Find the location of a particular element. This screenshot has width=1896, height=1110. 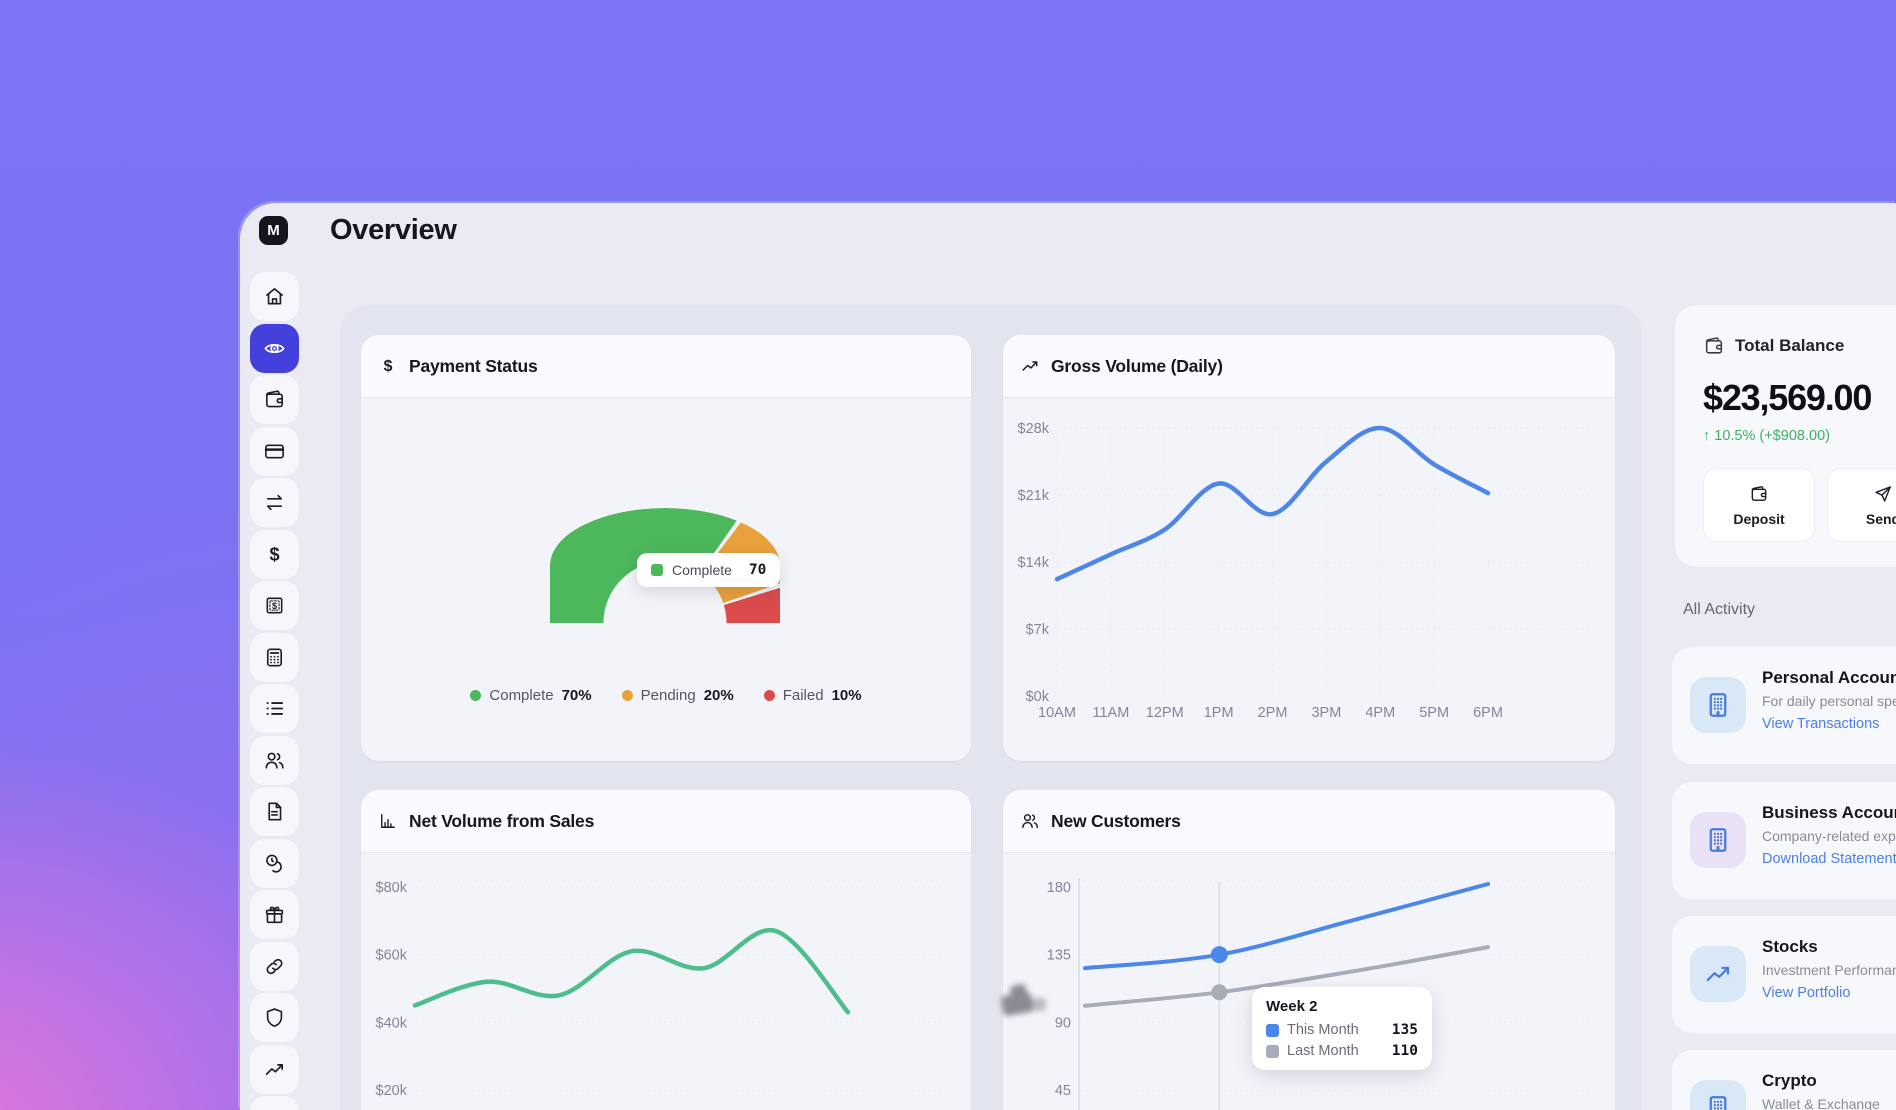

tooltip-value: 135 is located at coordinates (1404, 1030).